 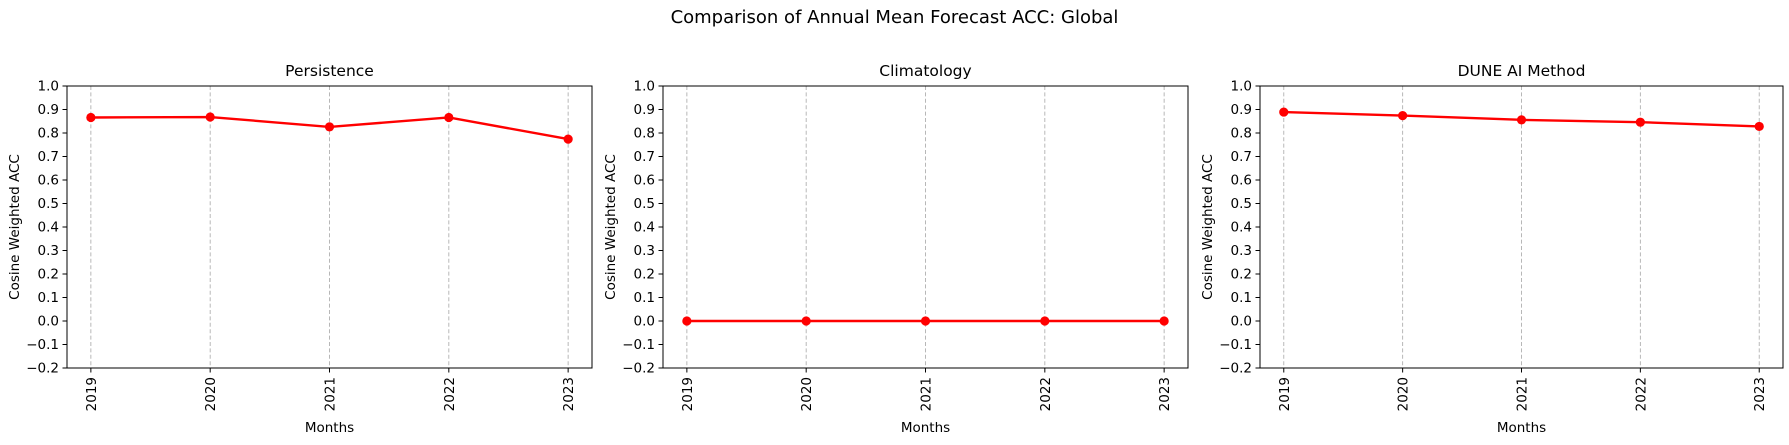 I want to click on subplot-title: Persistence, so click(x=329, y=71).